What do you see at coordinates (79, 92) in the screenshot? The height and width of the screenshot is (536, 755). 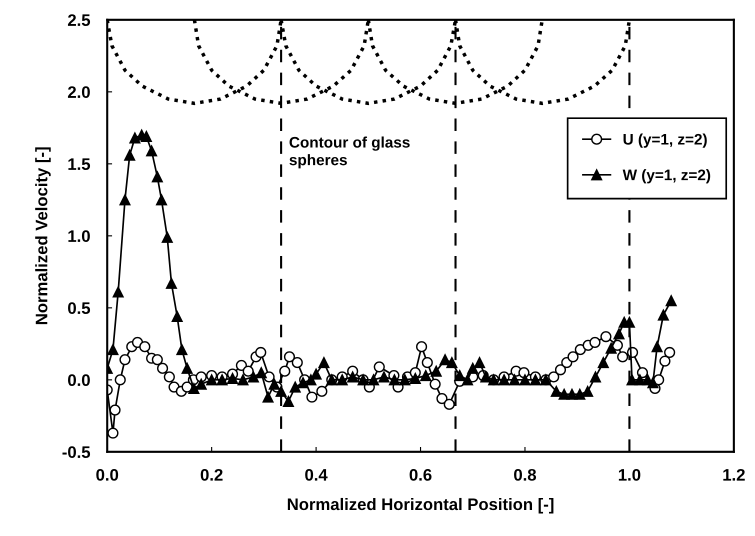 I see `y-tick-label: 2.0` at bounding box center [79, 92].